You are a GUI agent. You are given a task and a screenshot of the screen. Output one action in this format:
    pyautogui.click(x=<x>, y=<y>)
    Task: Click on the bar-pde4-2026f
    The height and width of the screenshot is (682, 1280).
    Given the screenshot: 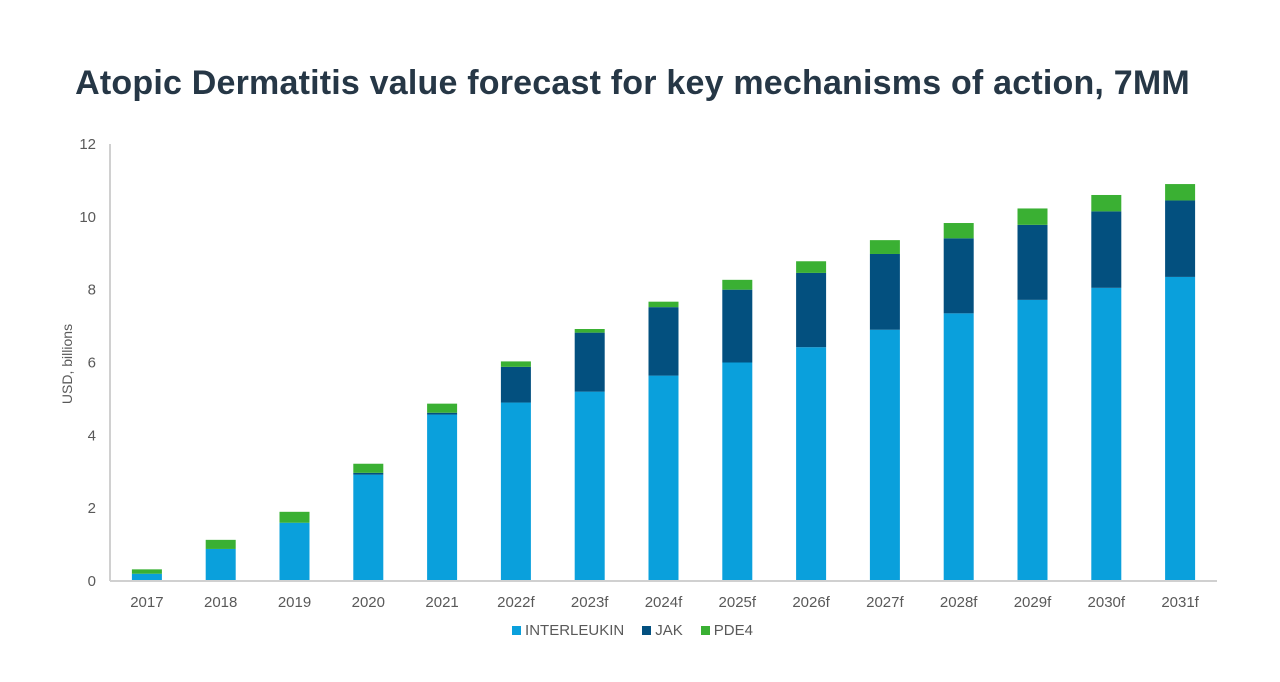 What is the action you would take?
    pyautogui.click(x=811, y=267)
    